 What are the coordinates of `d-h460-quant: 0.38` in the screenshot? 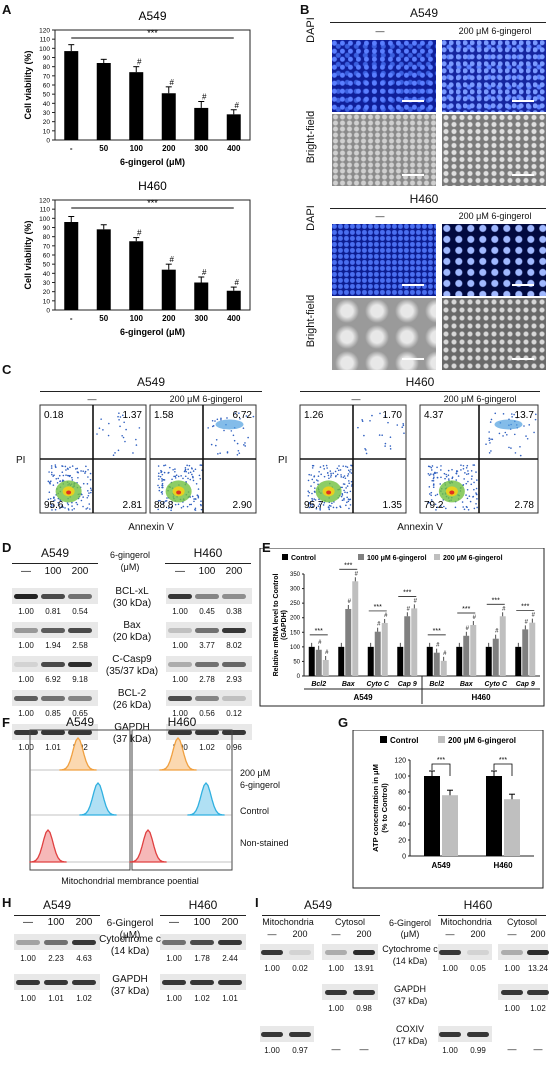 It's located at (234, 611).